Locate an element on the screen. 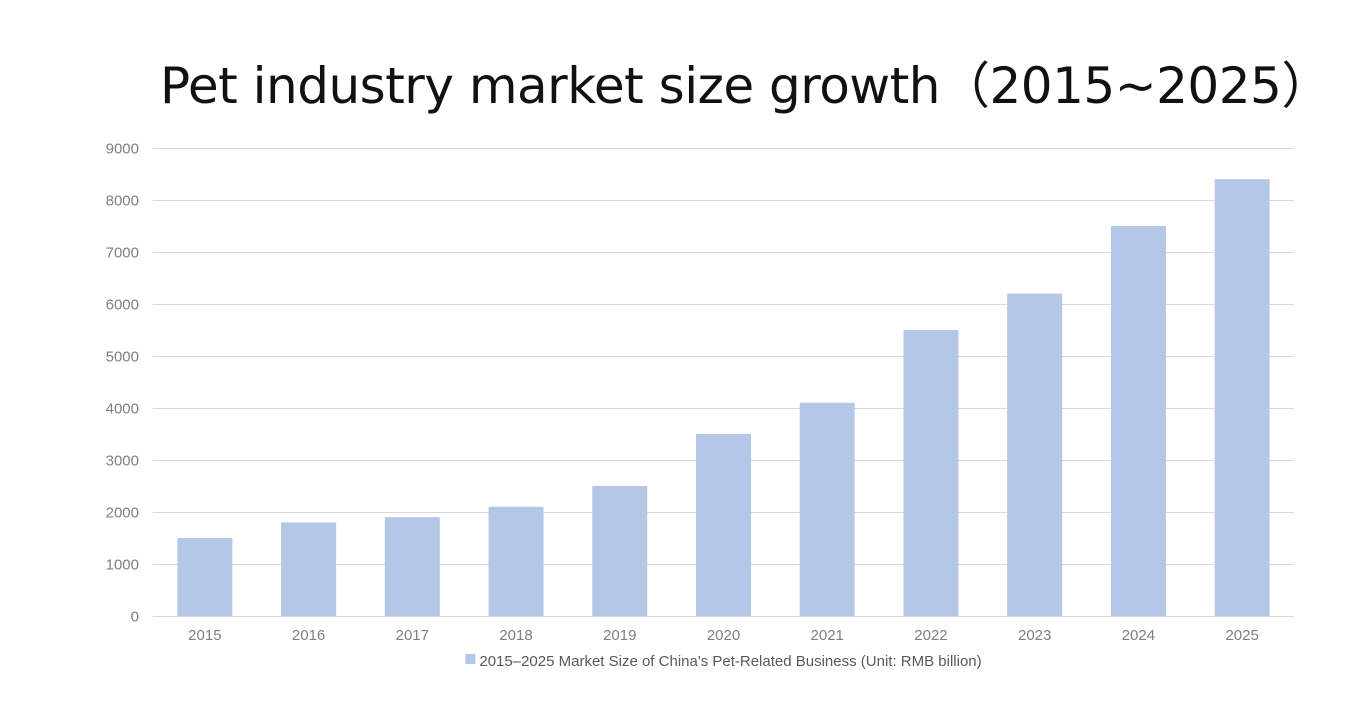  bar-2021 is located at coordinates (827, 509).